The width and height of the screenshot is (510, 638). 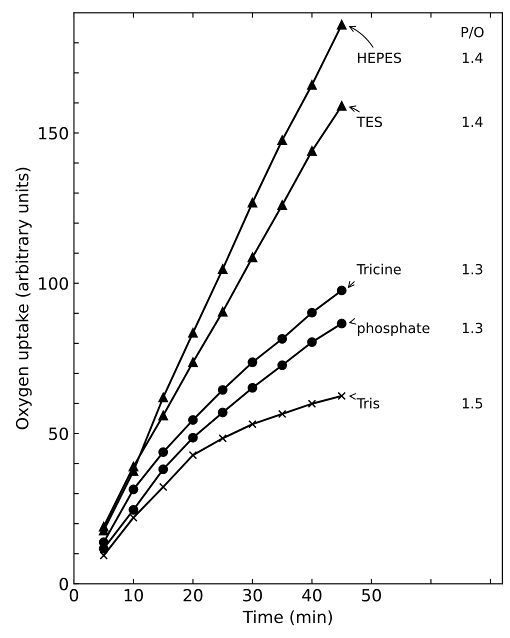 What do you see at coordinates (473, 32) in the screenshot?
I see `annotation: P/O` at bounding box center [473, 32].